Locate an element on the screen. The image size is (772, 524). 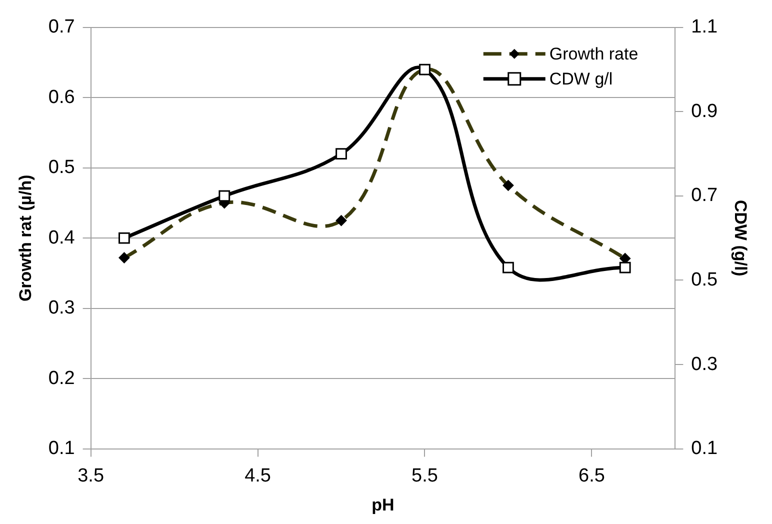
y-tick-label: 0.7 is located at coordinates (61, 27).